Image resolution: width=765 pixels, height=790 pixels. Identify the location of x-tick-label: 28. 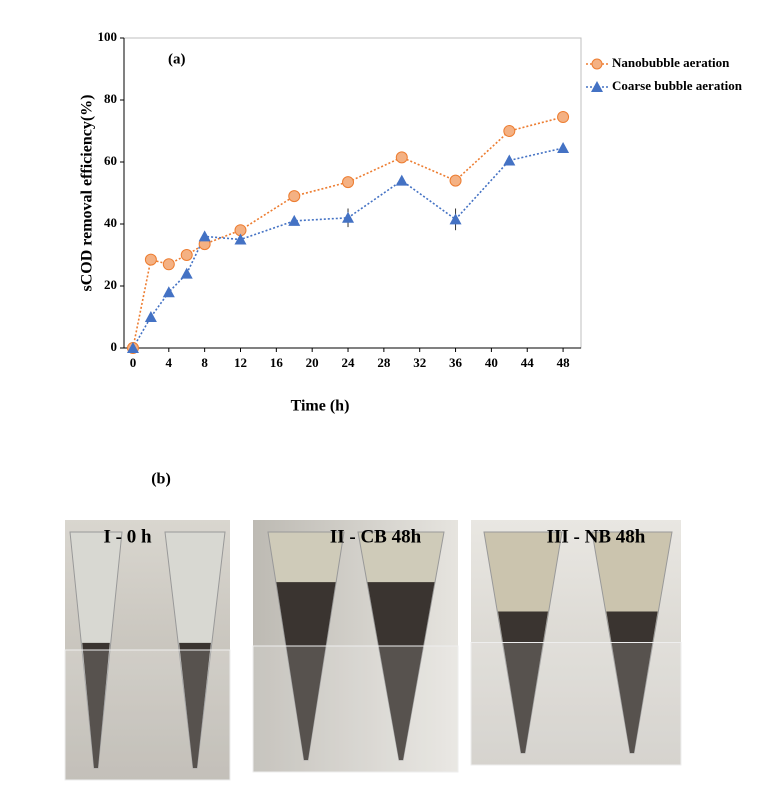
(384, 362).